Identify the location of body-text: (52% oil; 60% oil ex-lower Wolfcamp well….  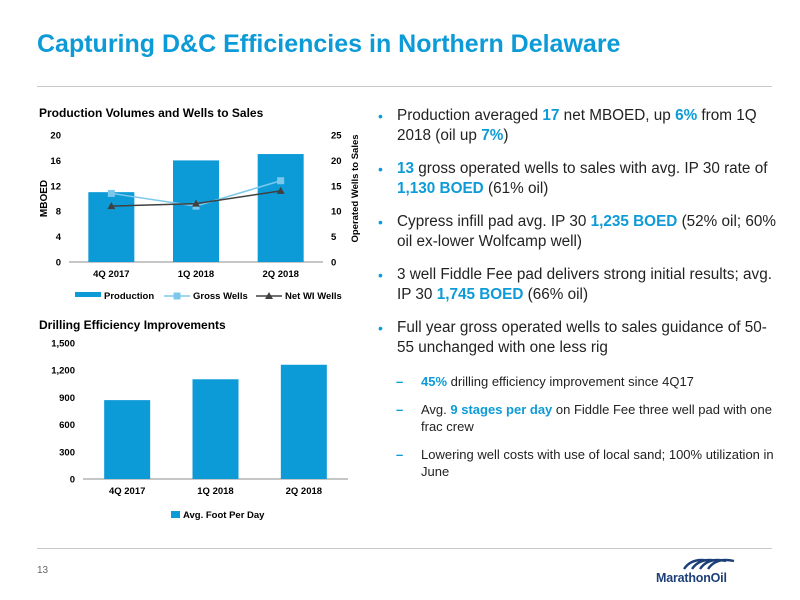
(586, 231).